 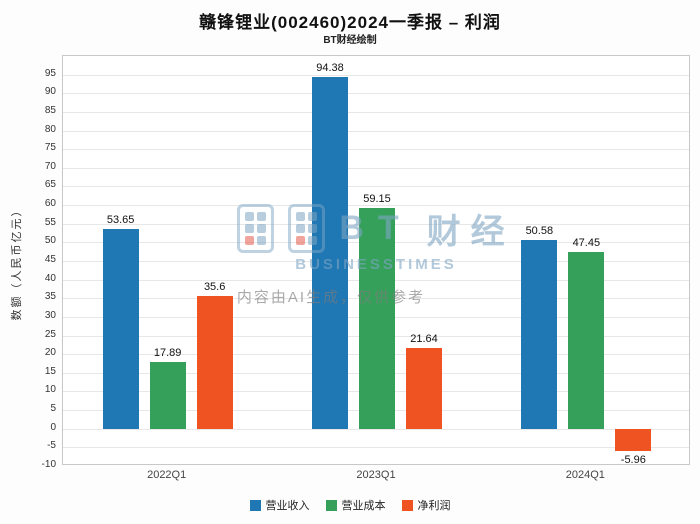 What do you see at coordinates (350, 40) in the screenshot?
I see `chart-subtitle: BT财经绘制` at bounding box center [350, 40].